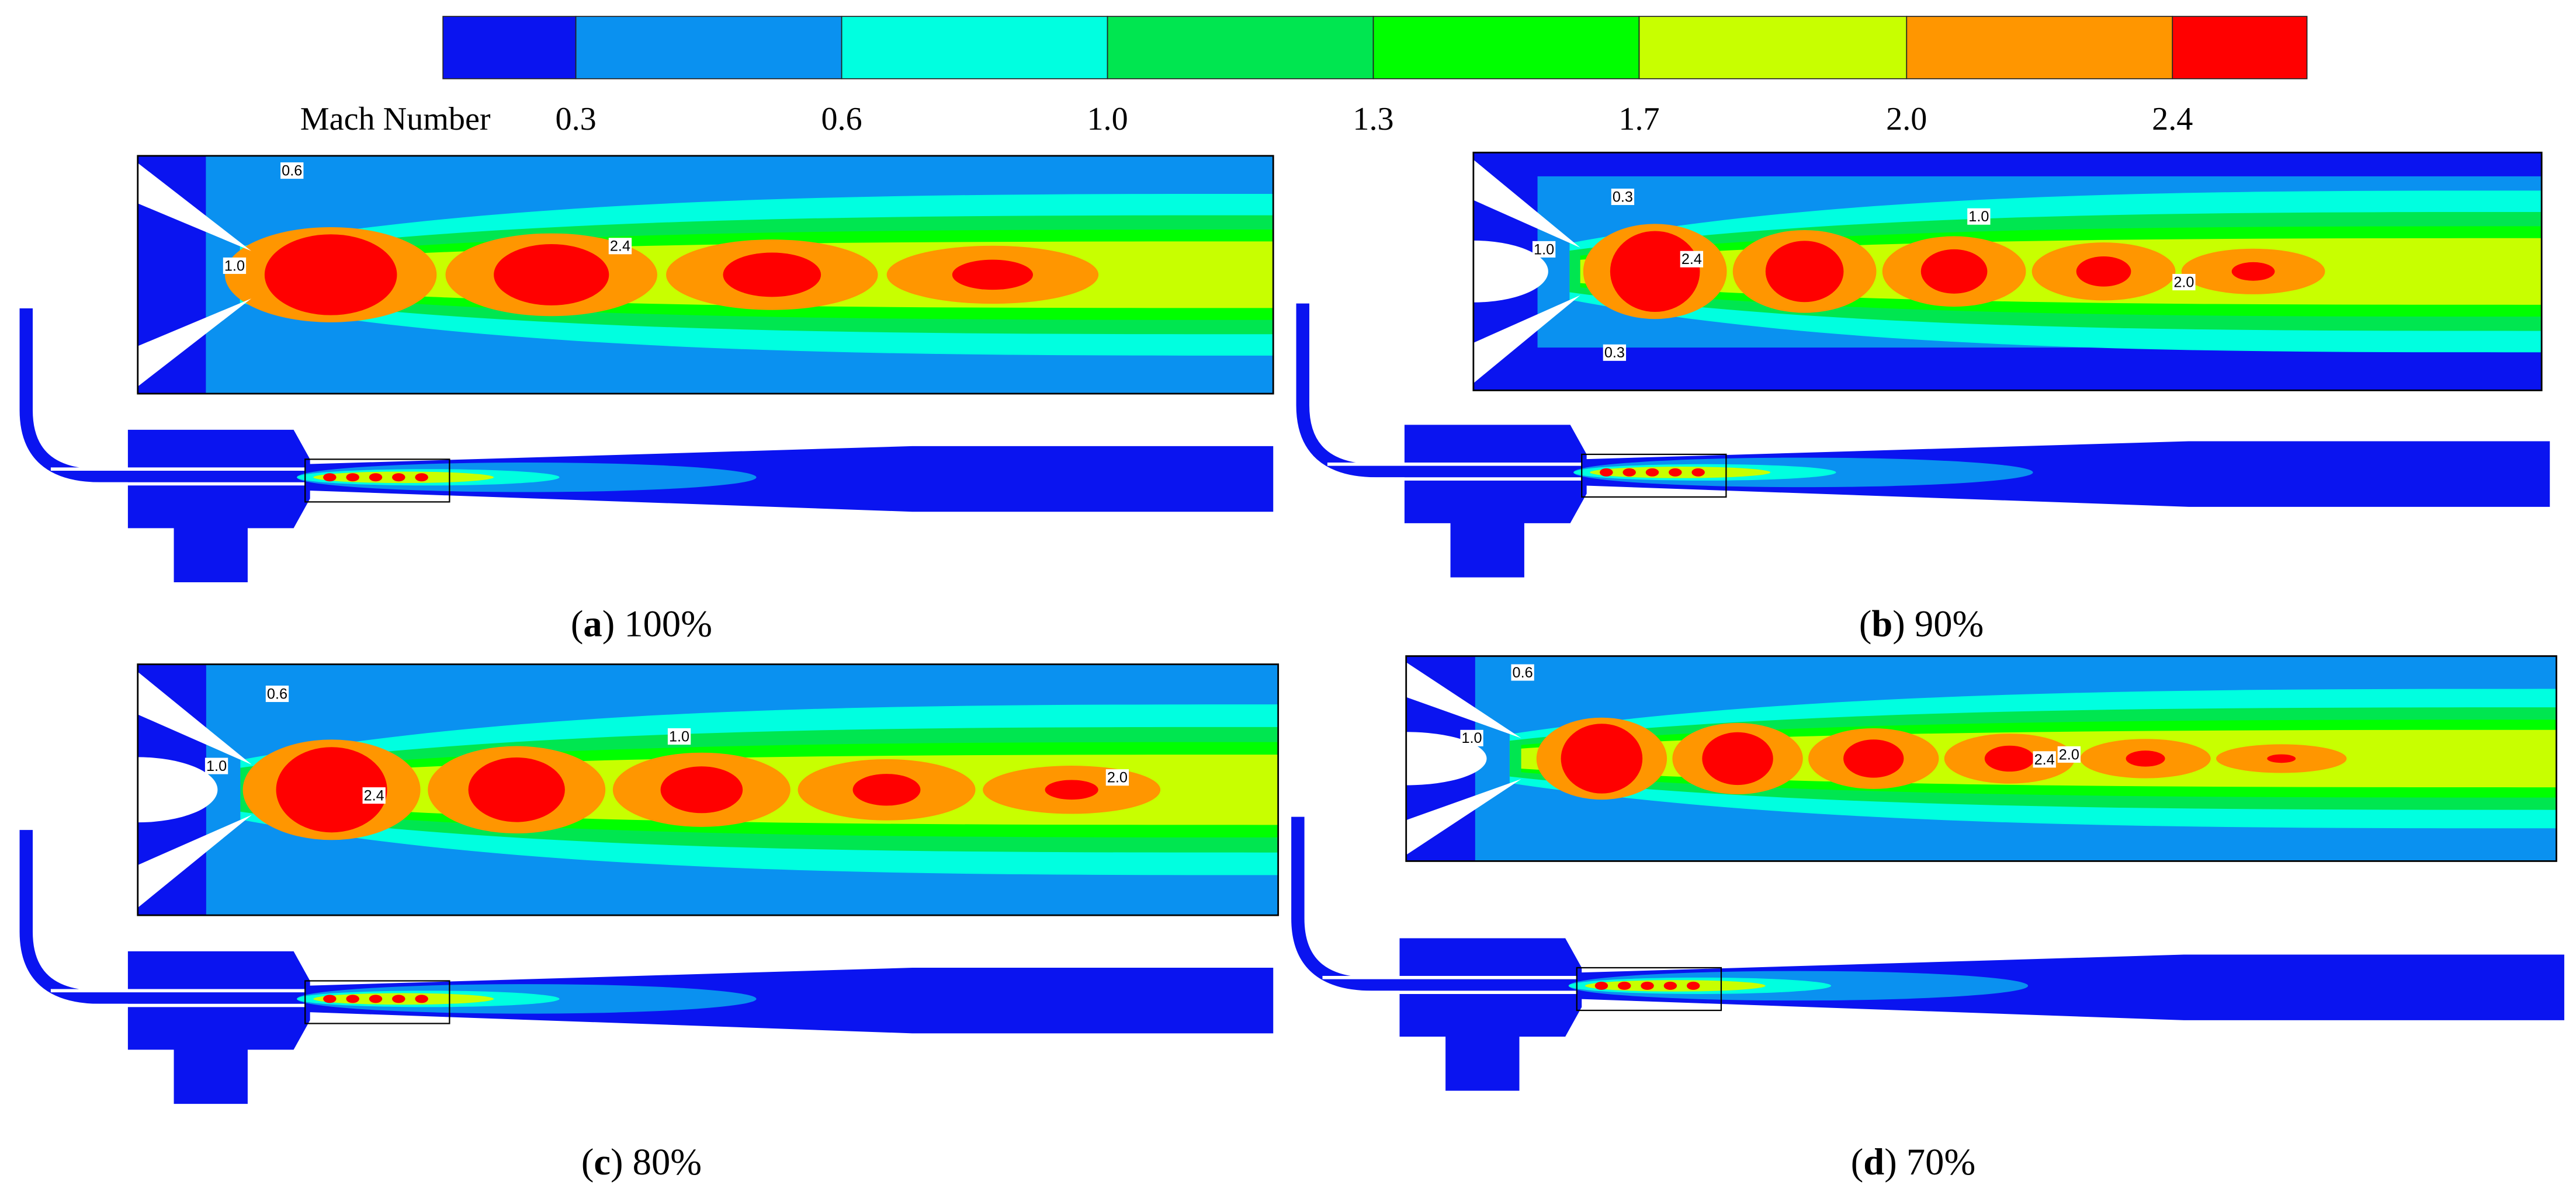  I want to click on caption: (c) 80%, so click(641, 1162).